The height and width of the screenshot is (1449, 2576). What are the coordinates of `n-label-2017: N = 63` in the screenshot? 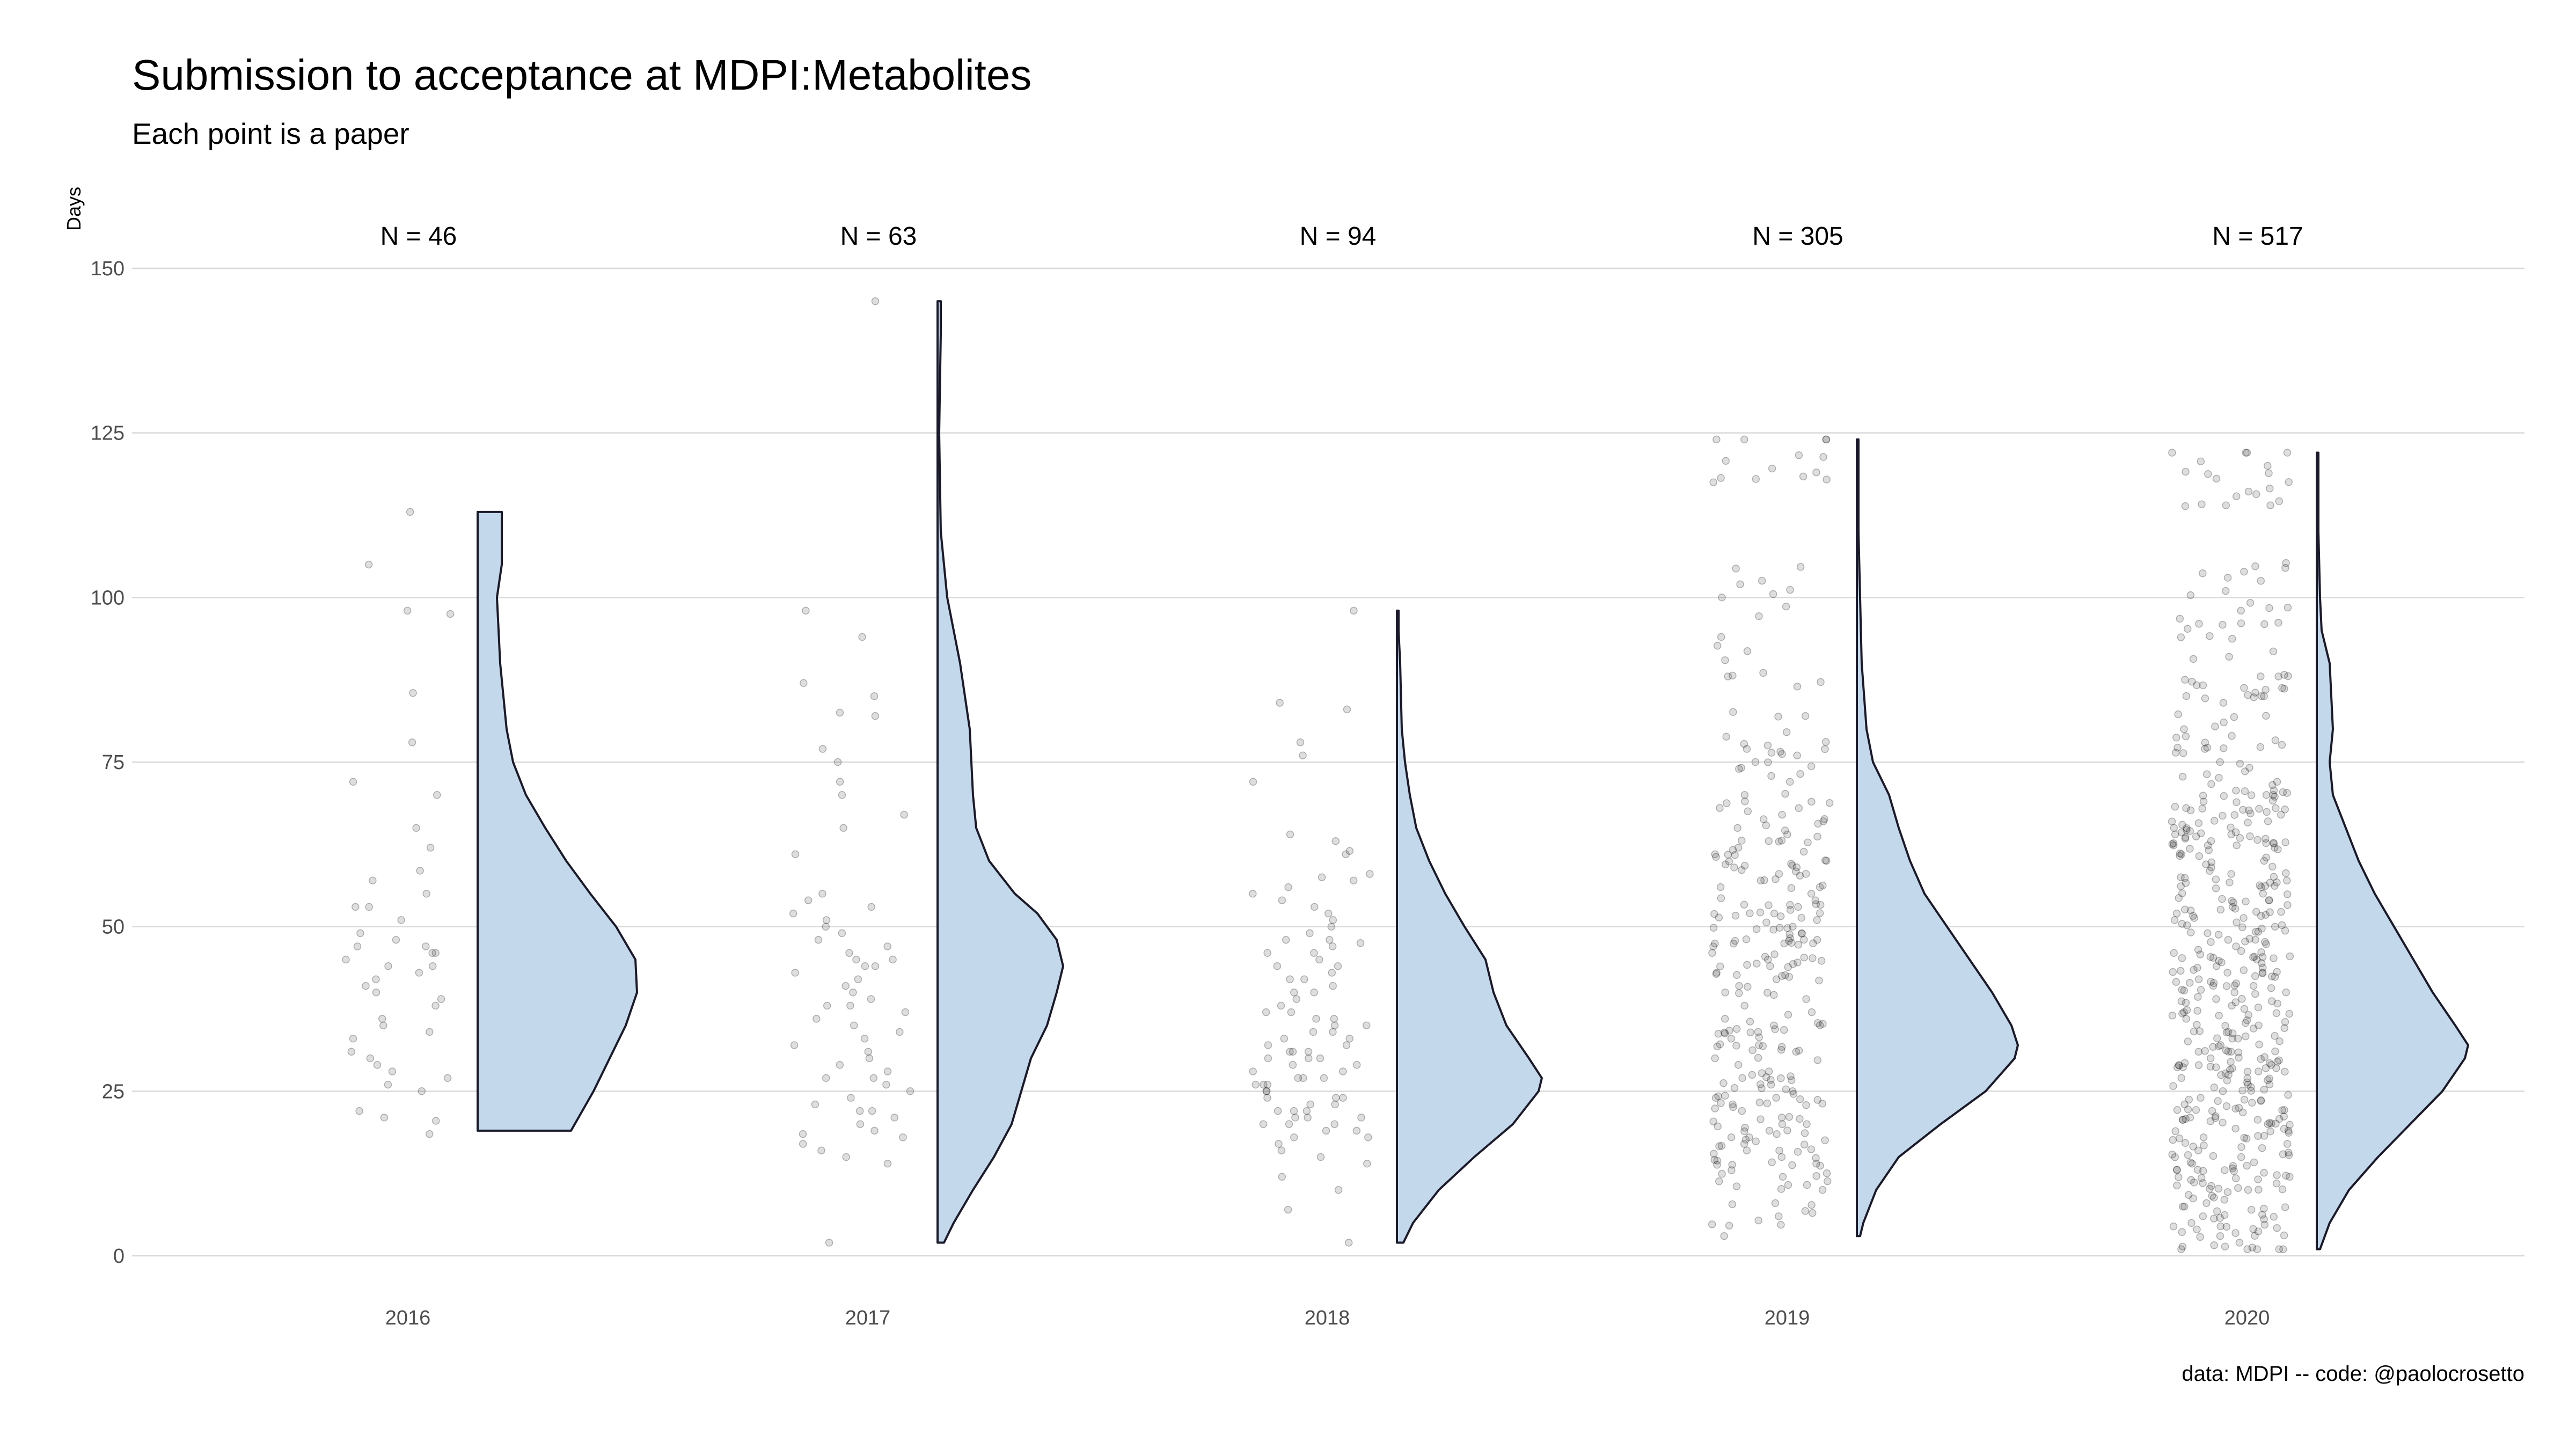 It's located at (878, 236).